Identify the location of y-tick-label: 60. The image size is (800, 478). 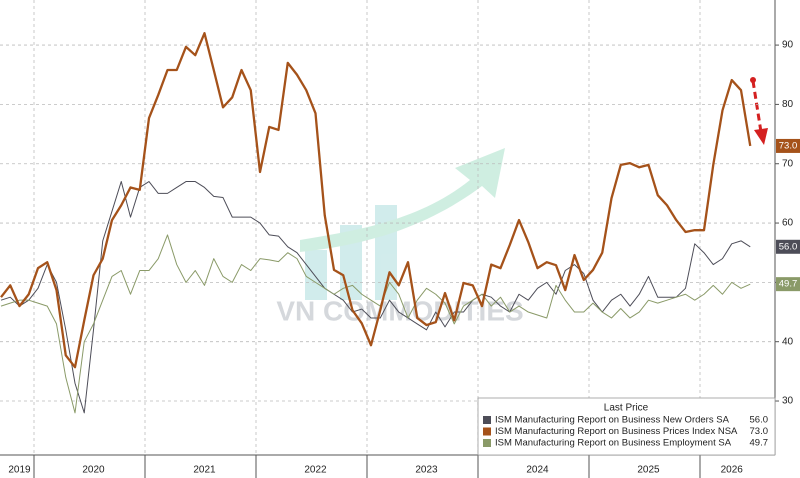
(788, 223).